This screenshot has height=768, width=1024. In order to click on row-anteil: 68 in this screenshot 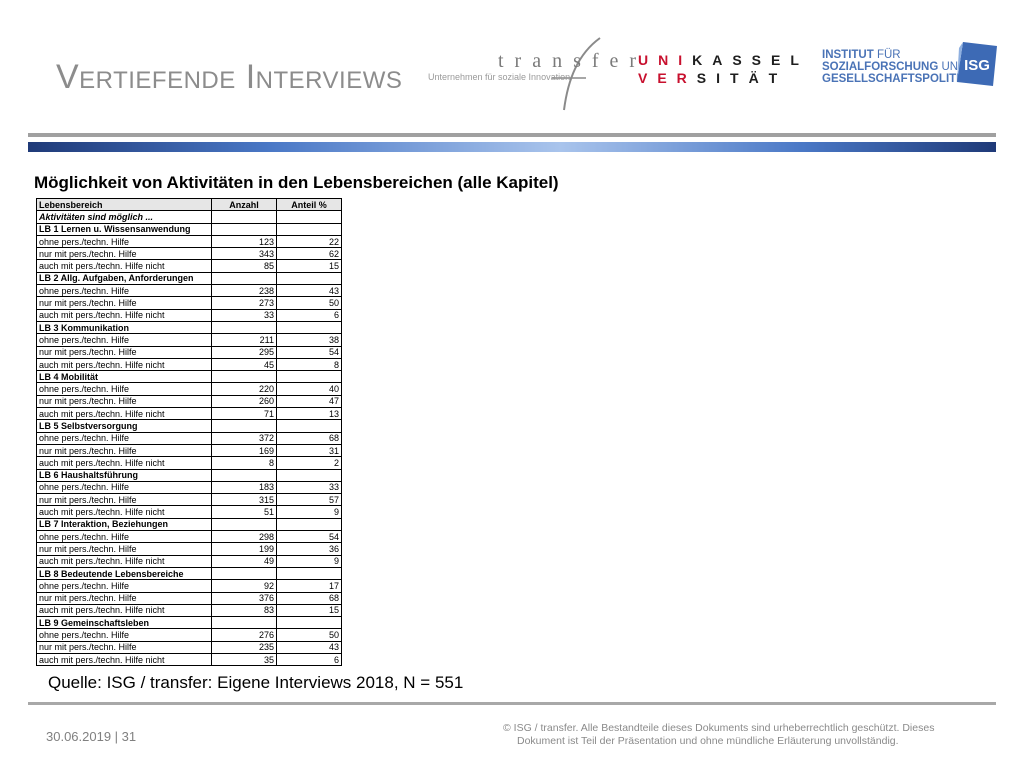, I will do `click(309, 598)`.